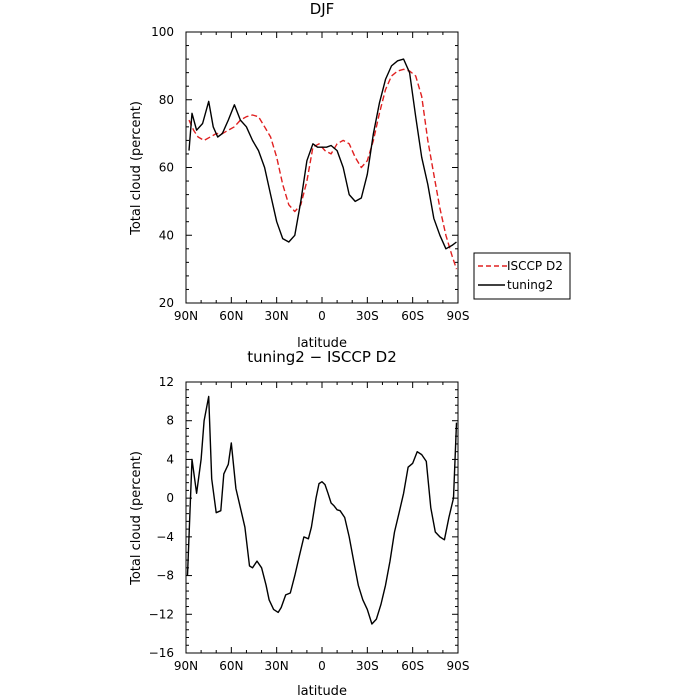 This screenshot has width=700, height=700. I want to click on y-tick-label: 0, so click(170, 498).